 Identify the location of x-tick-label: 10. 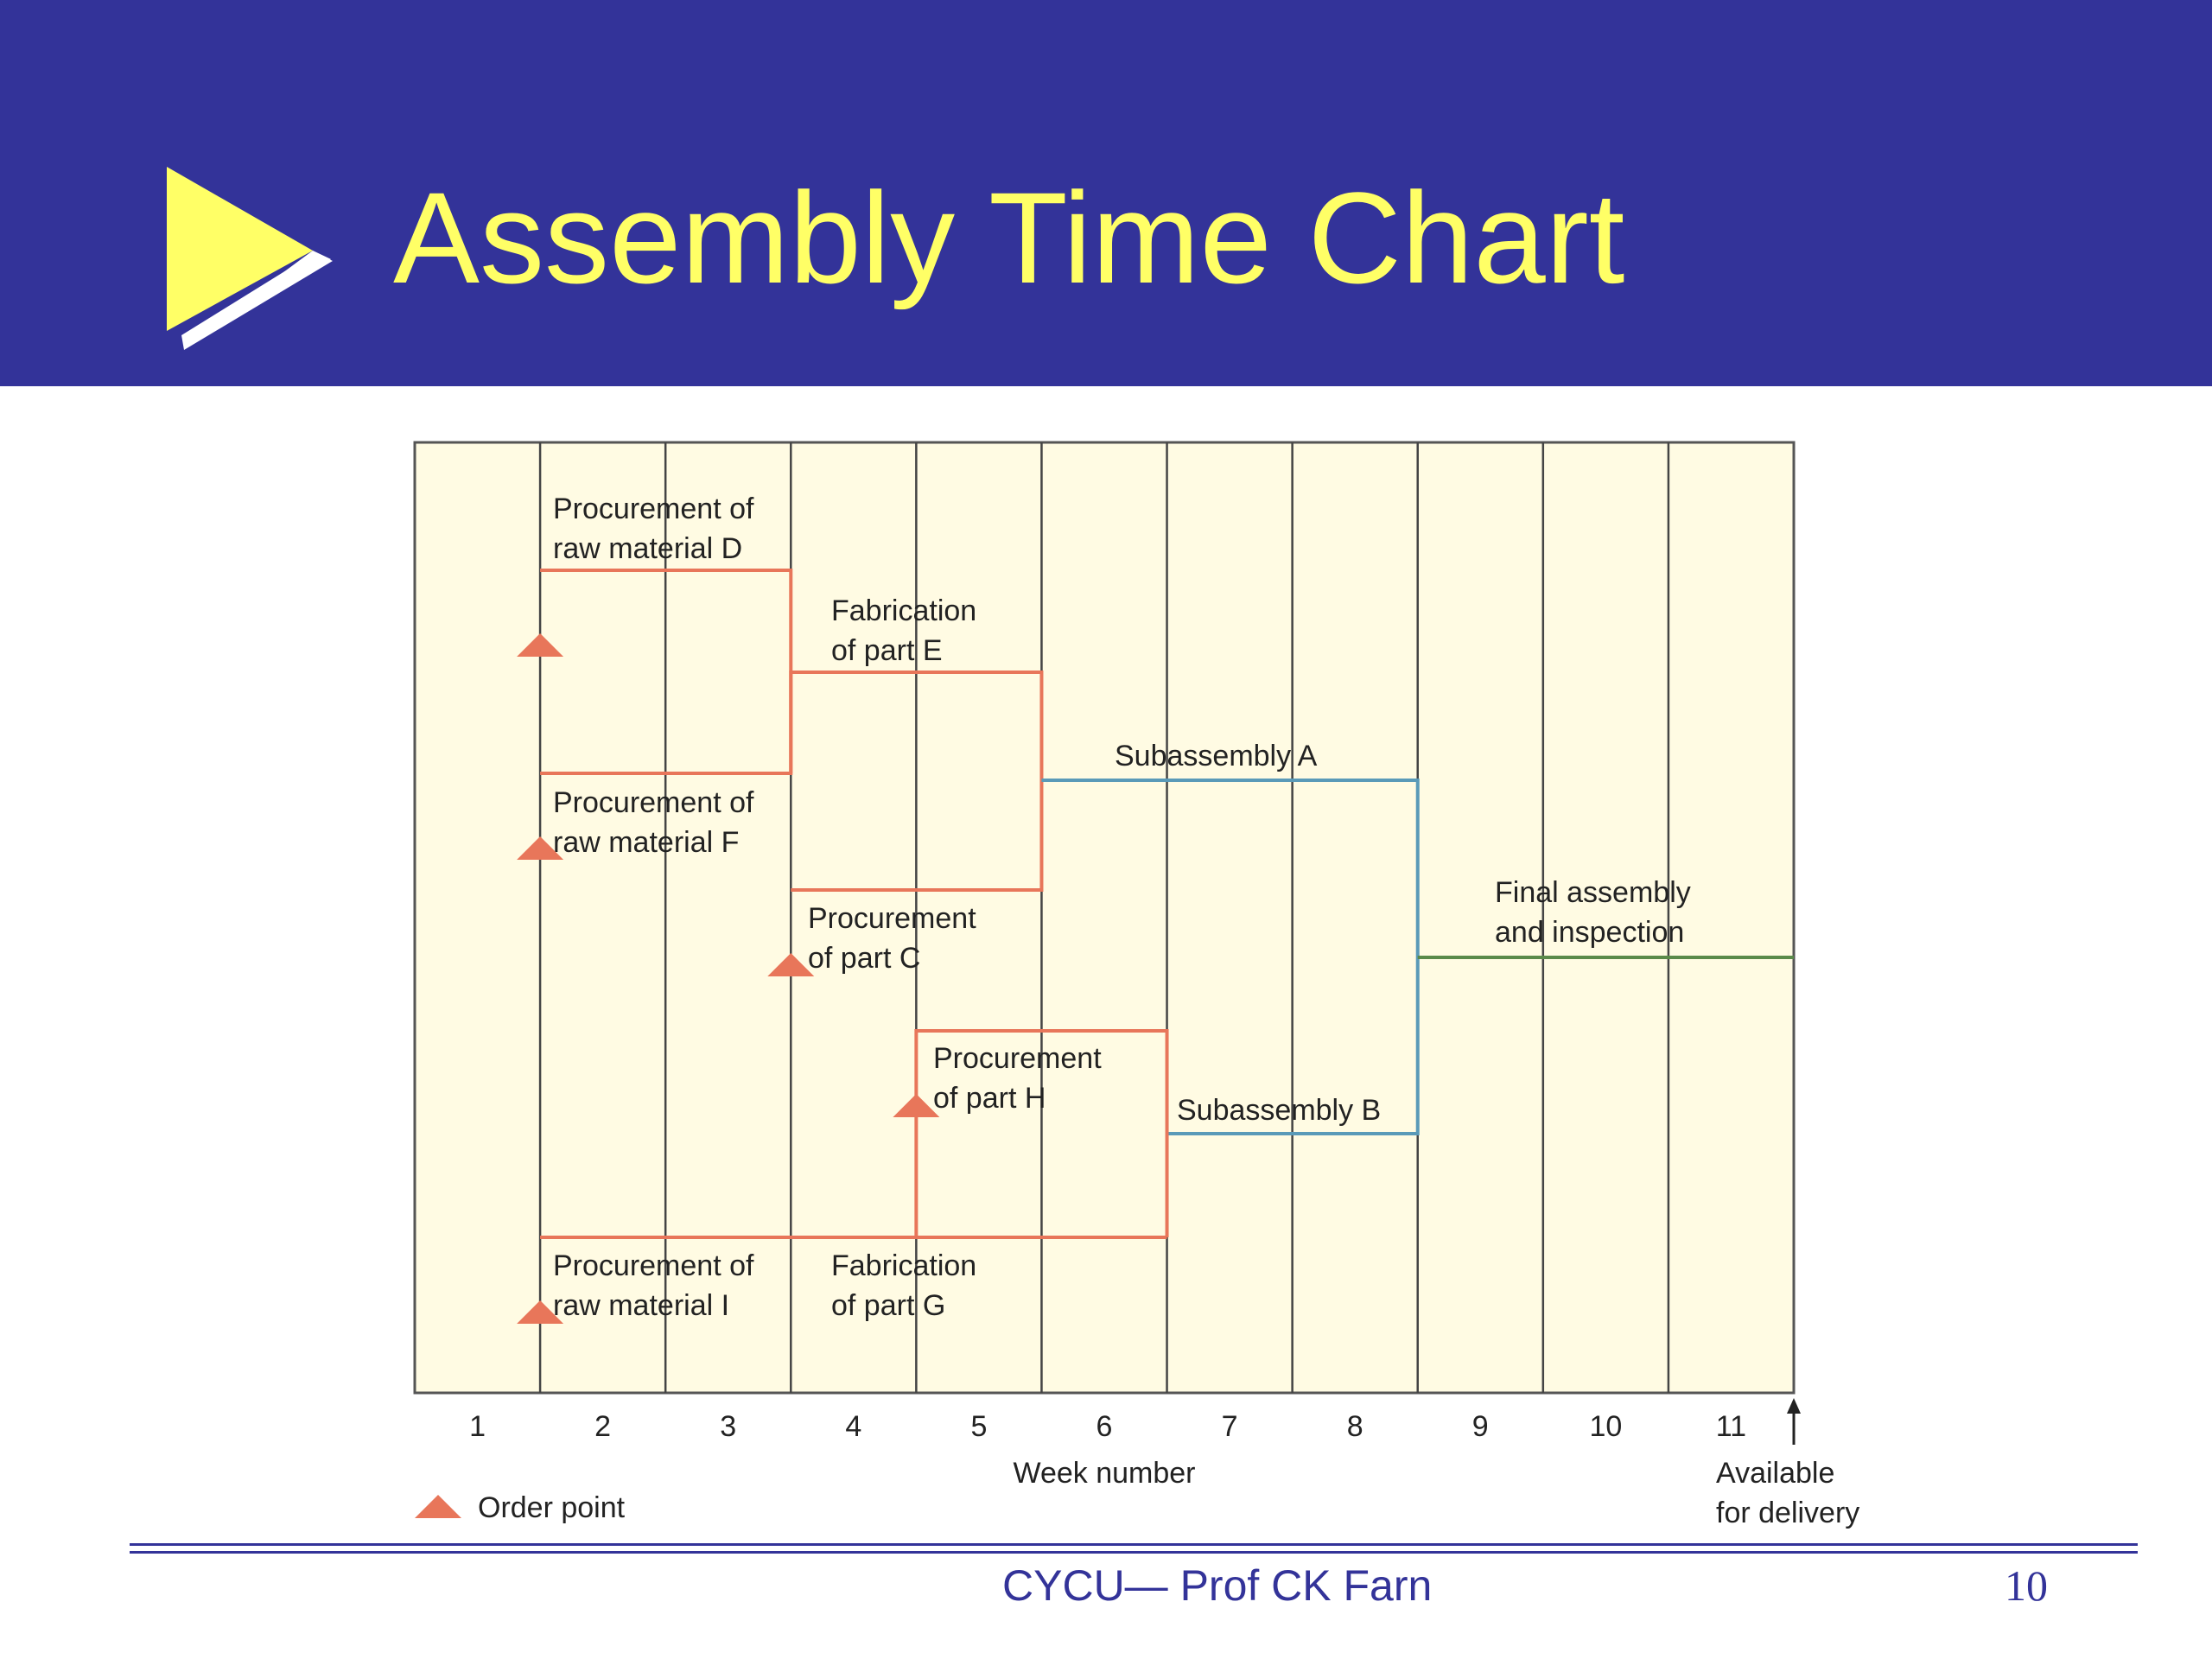
(1605, 1426).